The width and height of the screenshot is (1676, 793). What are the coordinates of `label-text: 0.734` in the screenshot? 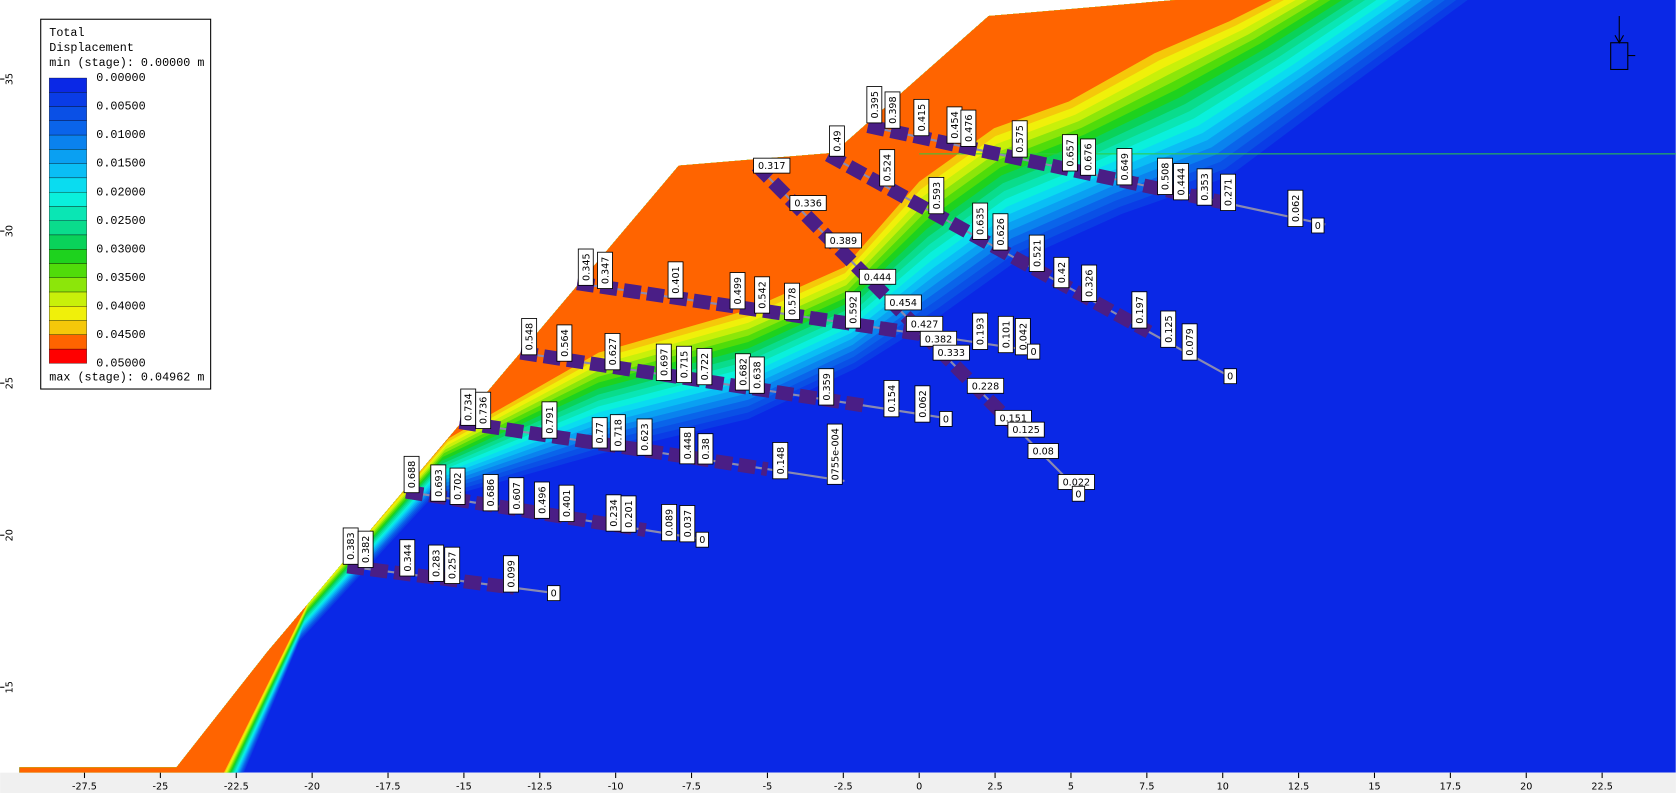 It's located at (469, 407).